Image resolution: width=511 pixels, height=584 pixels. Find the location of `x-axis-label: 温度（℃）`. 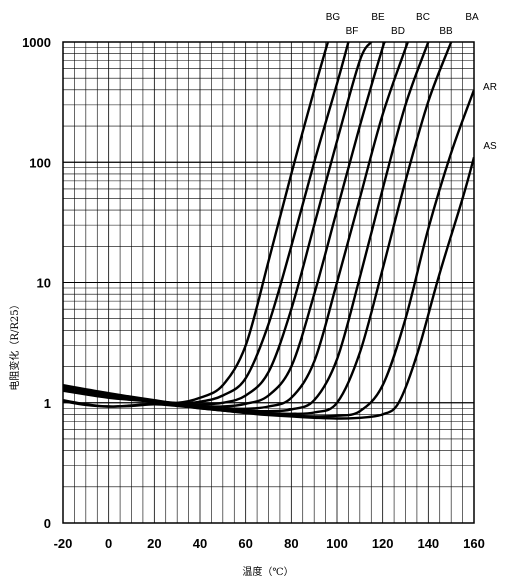

x-axis-label: 温度（℃） is located at coordinates (267, 571).